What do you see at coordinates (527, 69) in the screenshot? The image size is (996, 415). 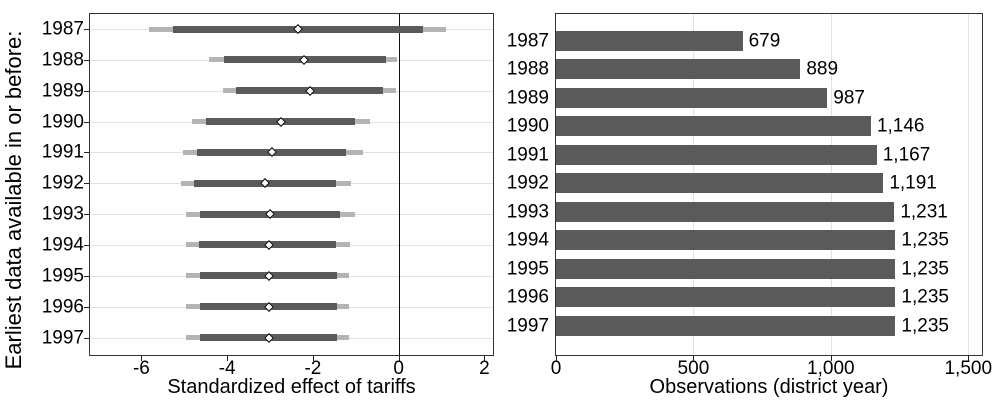 I see `right-year-label: 1988` at bounding box center [527, 69].